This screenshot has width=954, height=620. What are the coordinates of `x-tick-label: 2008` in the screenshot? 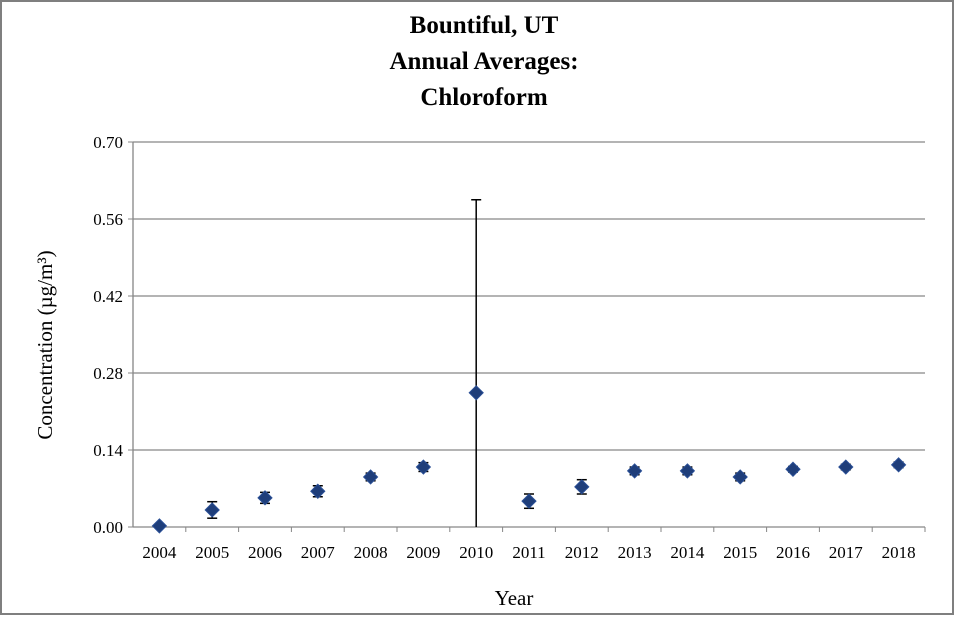 It's located at (371, 552).